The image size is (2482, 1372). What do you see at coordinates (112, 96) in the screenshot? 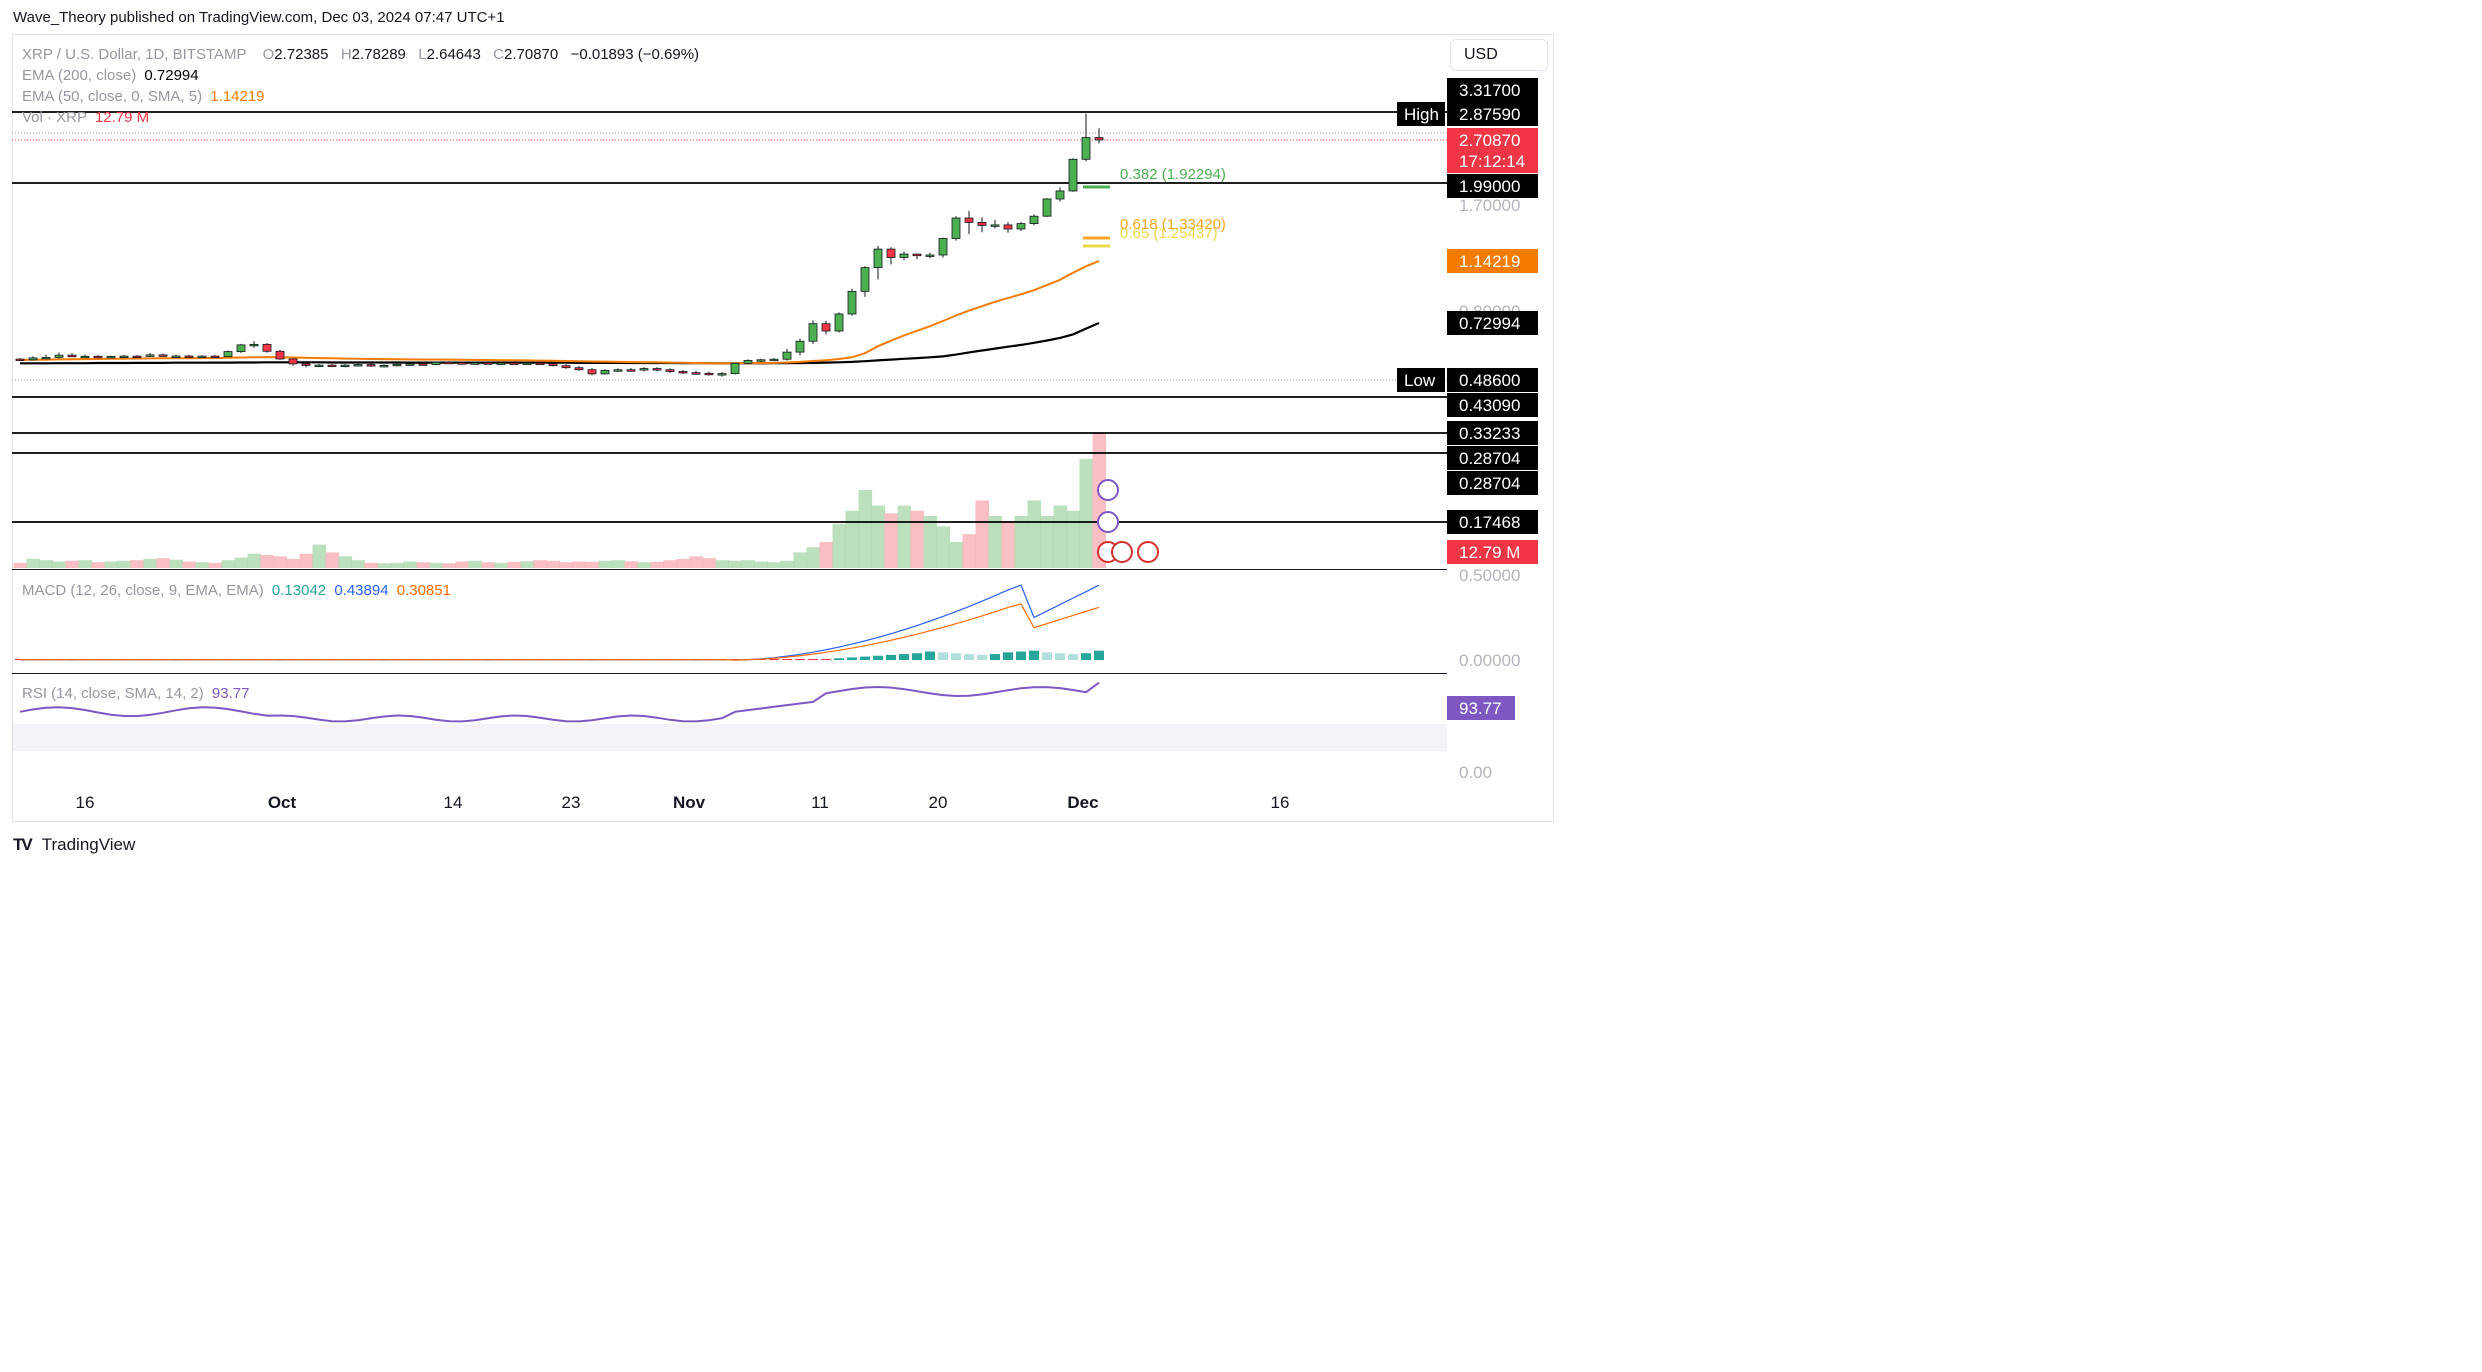
I see `ema50-label: EMA (50, close, 0, SMA, 5)` at bounding box center [112, 96].